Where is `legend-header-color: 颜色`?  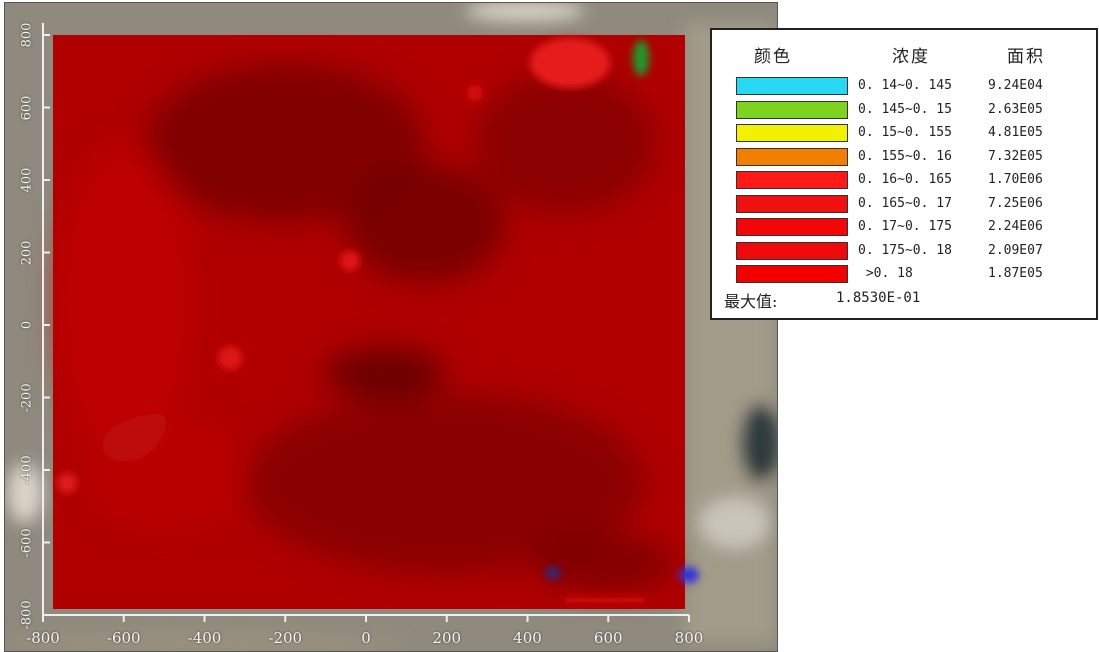
legend-header-color: 颜色 is located at coordinates (773, 57).